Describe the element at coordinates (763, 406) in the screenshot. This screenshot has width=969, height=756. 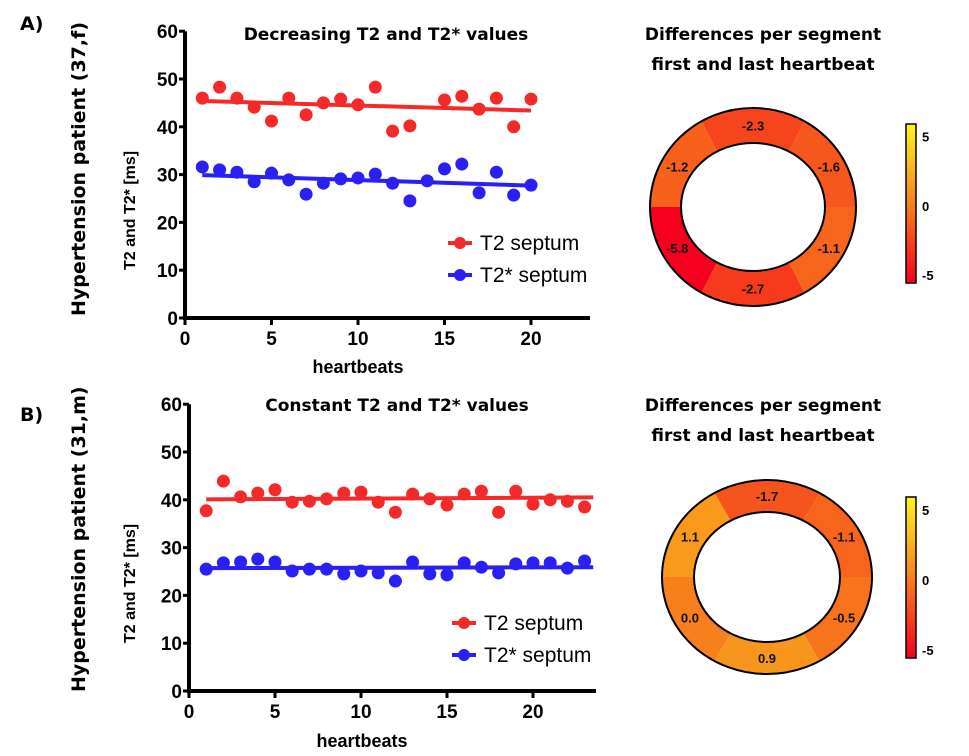
I see `ring-title-b-line1: Differences per segment` at that location.